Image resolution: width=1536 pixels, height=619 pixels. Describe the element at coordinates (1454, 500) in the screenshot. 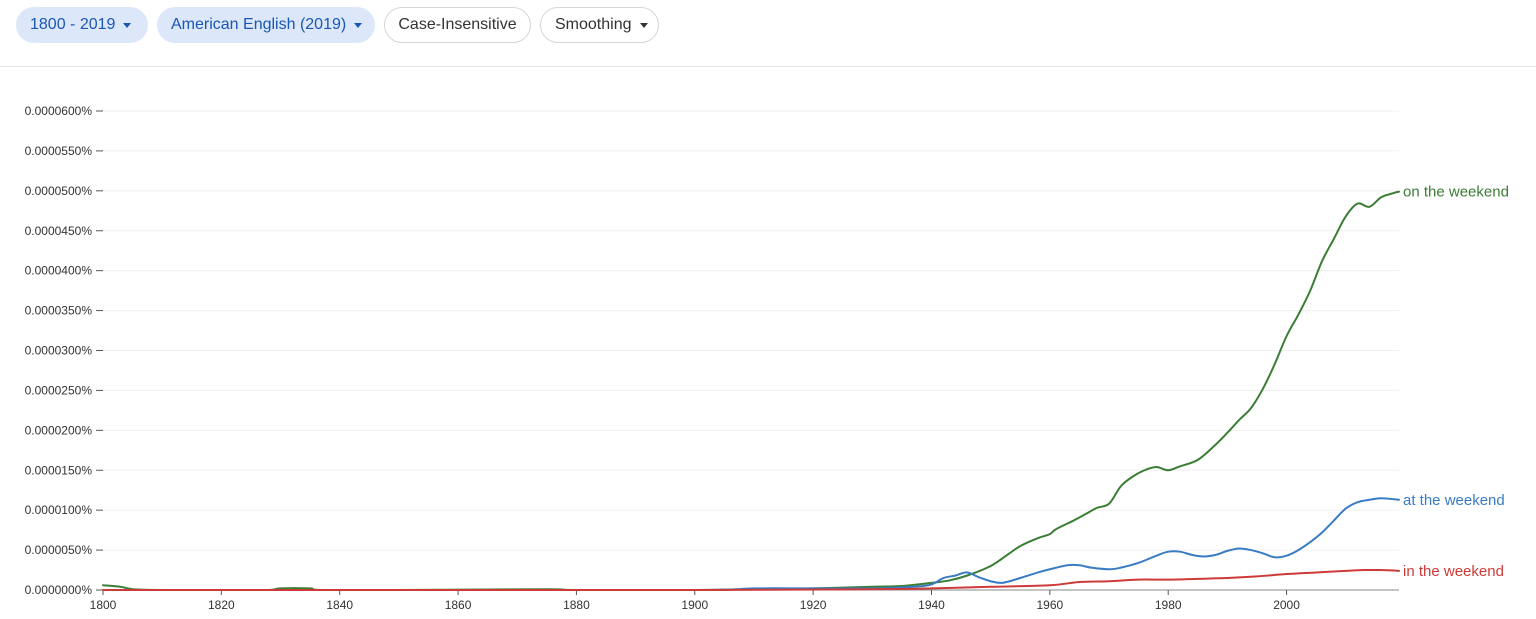

I see `series-label-at-the-weekend: at the weekend` at that location.